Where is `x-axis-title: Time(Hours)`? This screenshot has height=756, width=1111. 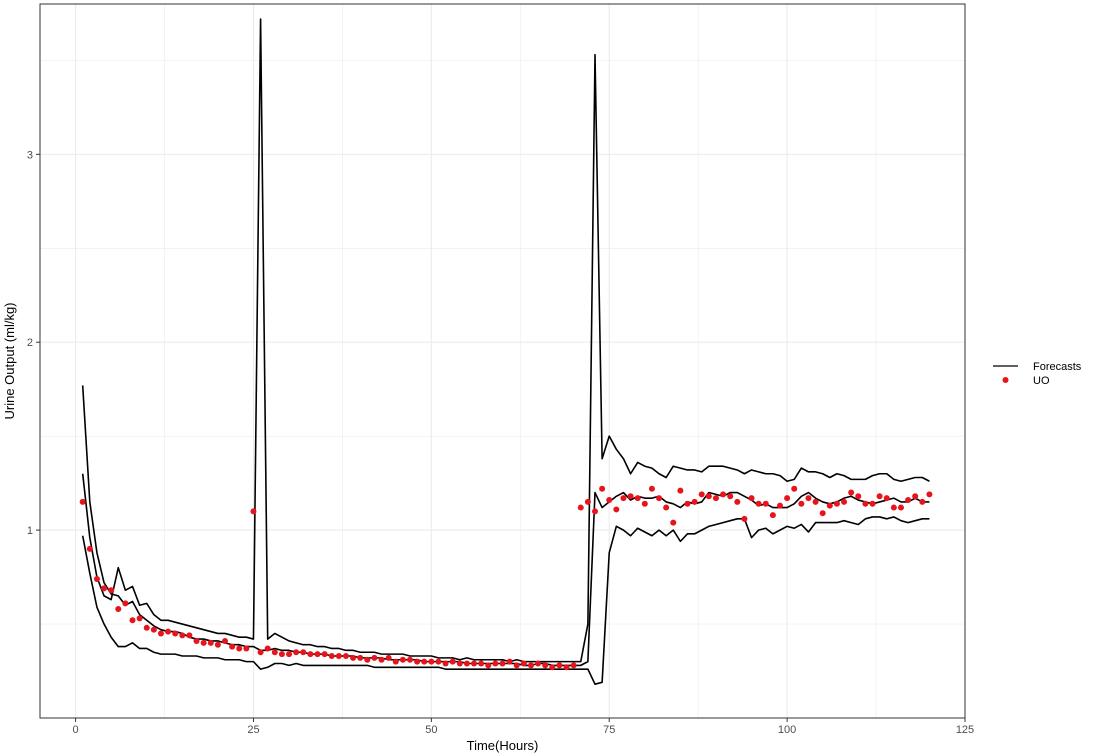 x-axis-title: Time(Hours) is located at coordinates (503, 745).